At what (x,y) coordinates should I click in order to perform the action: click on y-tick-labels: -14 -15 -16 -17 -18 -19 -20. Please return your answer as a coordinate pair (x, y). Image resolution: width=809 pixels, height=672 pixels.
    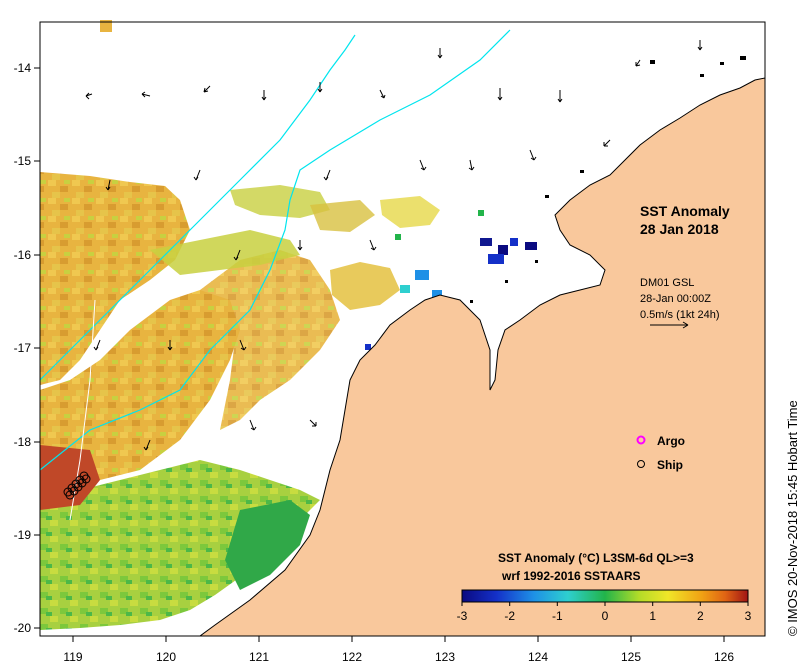
    Looking at the image, I should click on (23, 348).